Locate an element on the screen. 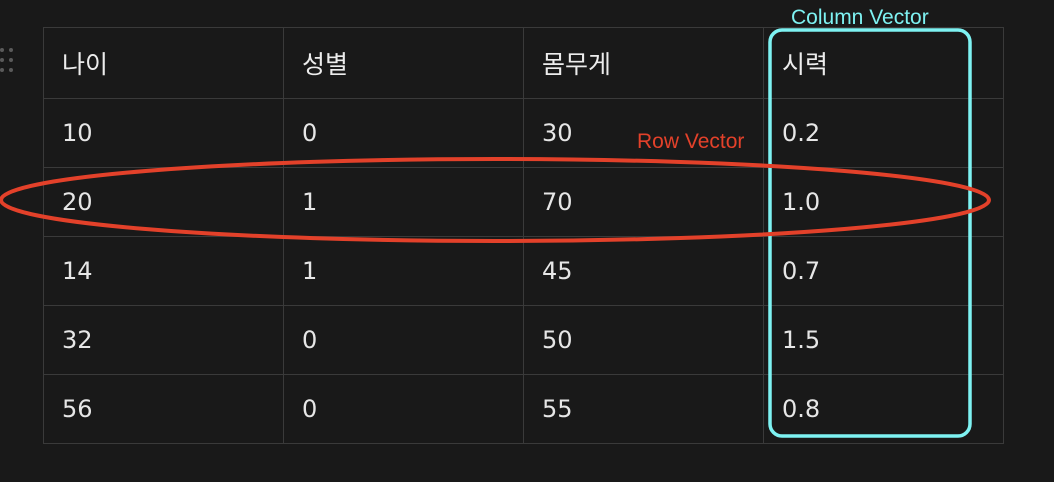 The image size is (1054, 482). table-cell: 0.7 is located at coordinates (883, 271).